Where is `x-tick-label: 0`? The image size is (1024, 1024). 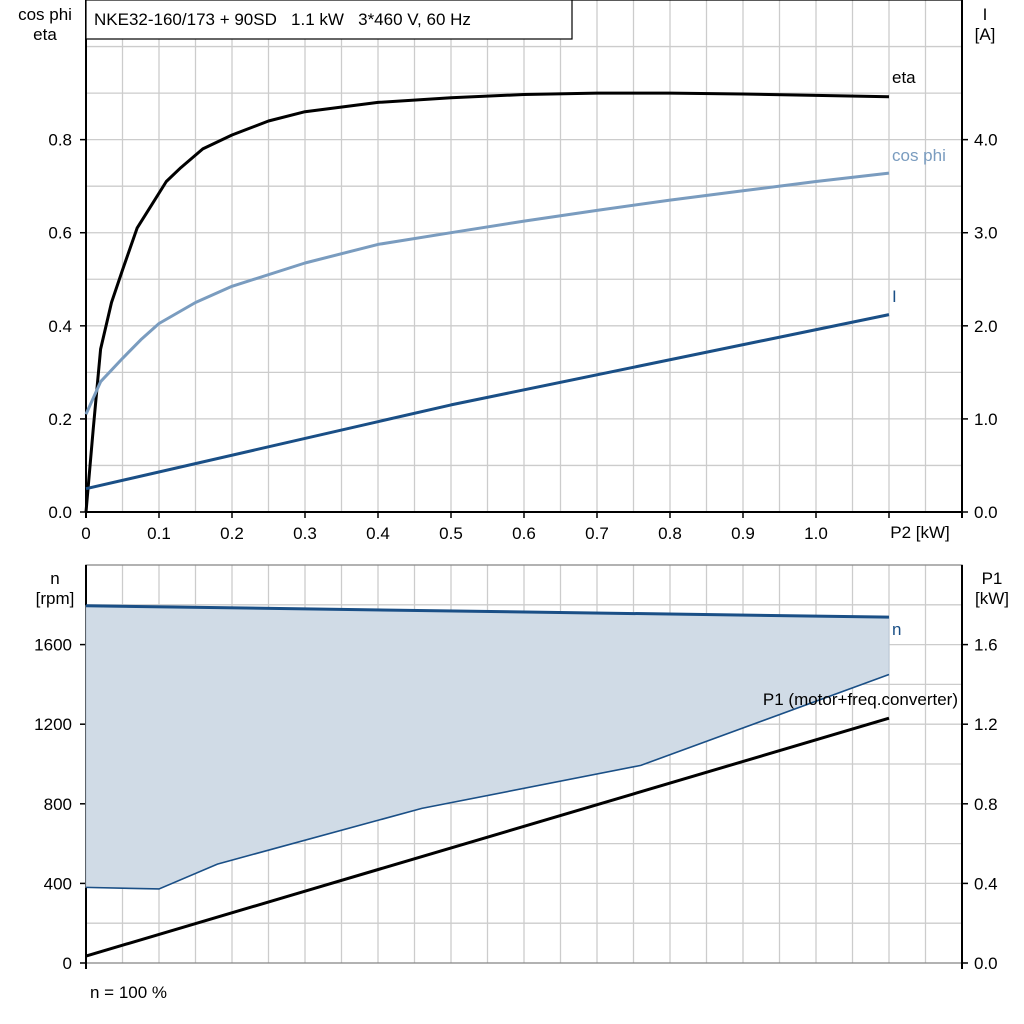 x-tick-label: 0 is located at coordinates (85, 533).